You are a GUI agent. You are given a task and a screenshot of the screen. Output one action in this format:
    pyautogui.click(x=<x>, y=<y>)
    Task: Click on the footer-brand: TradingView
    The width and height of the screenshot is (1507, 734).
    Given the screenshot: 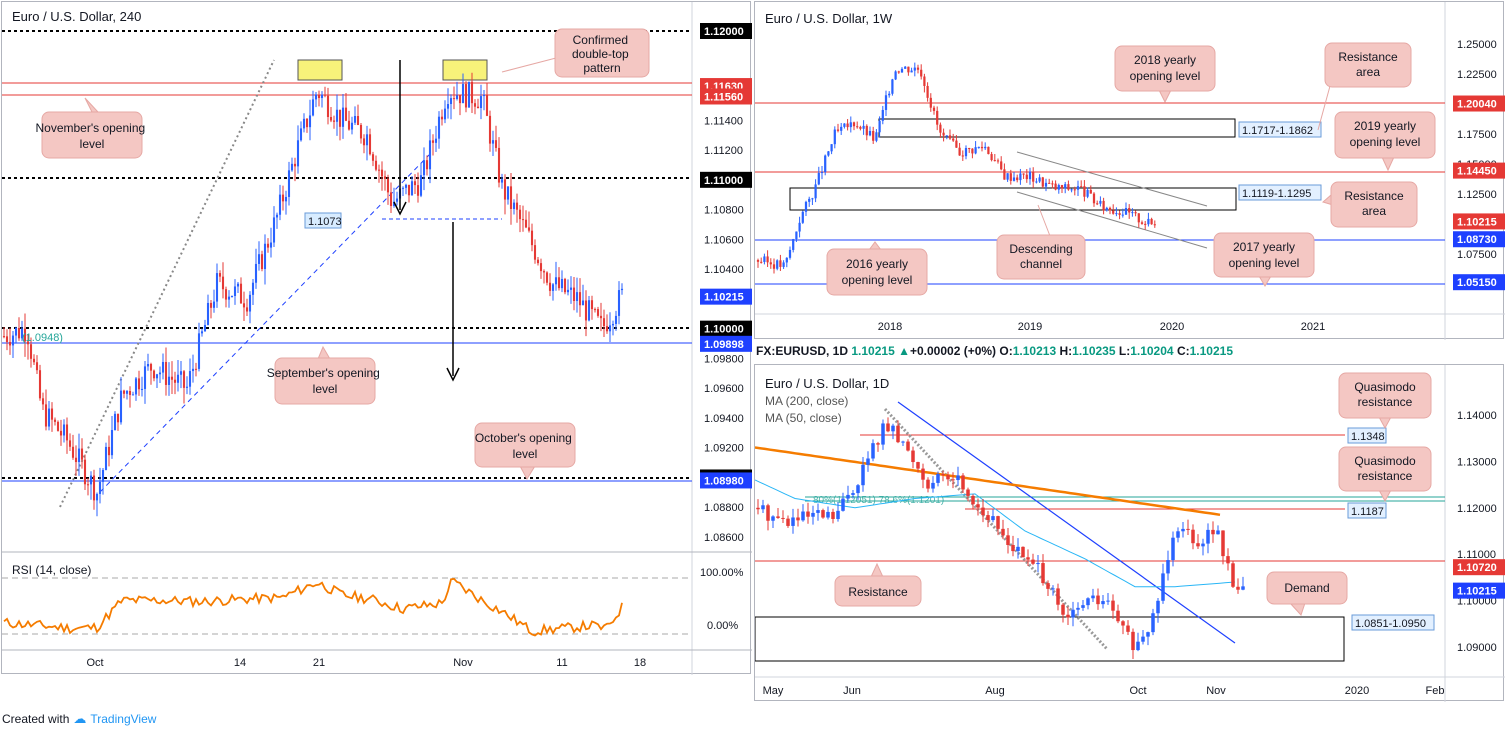 What is the action you would take?
    pyautogui.click(x=123, y=719)
    